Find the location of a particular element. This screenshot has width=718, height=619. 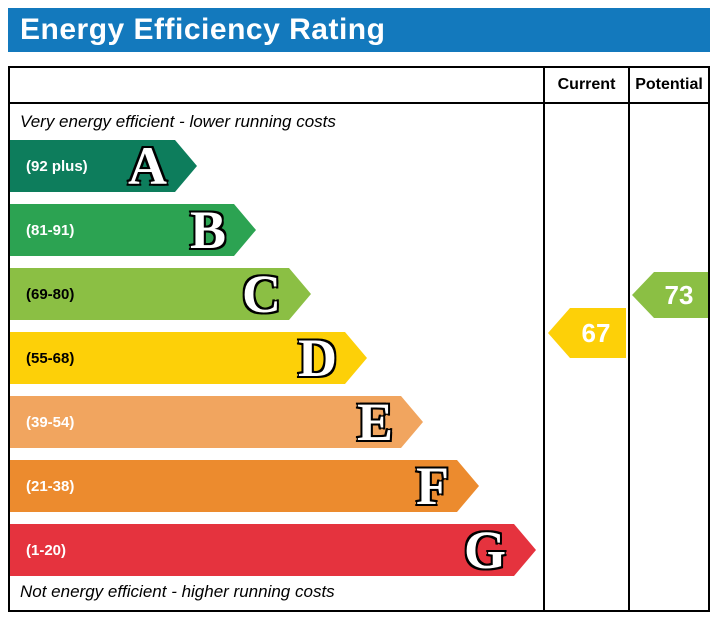

band-f-range: (21-38) is located at coordinates (50, 486).